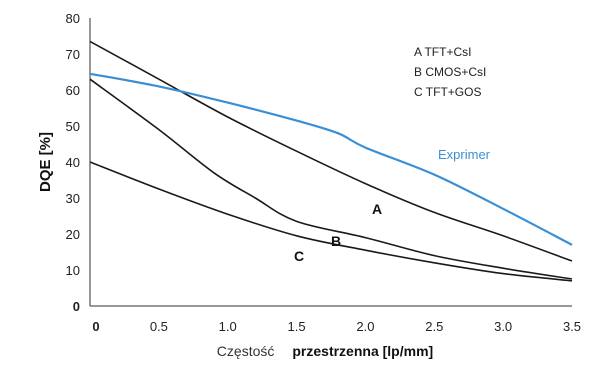 Image resolution: width=604 pixels, height=368 pixels. I want to click on legend-entry-b: B CMOS+CsI, so click(450, 72).